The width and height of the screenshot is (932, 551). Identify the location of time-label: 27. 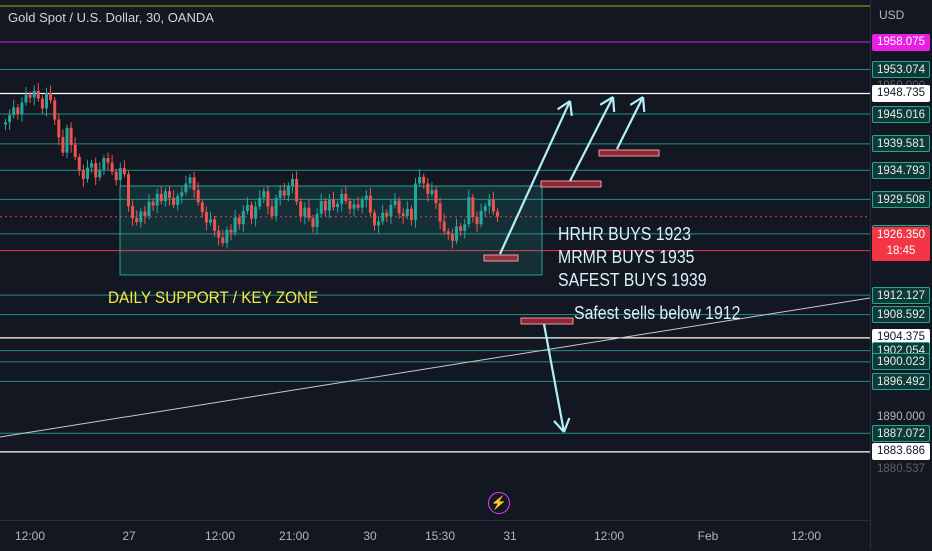
(129, 536).